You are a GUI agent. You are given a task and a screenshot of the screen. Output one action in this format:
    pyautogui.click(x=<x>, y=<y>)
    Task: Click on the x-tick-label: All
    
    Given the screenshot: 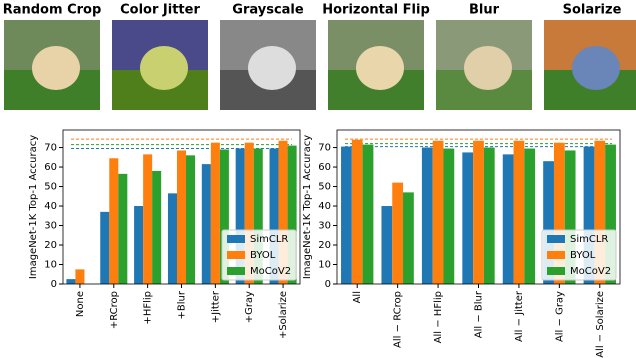 What is the action you would take?
    pyautogui.click(x=357, y=297)
    